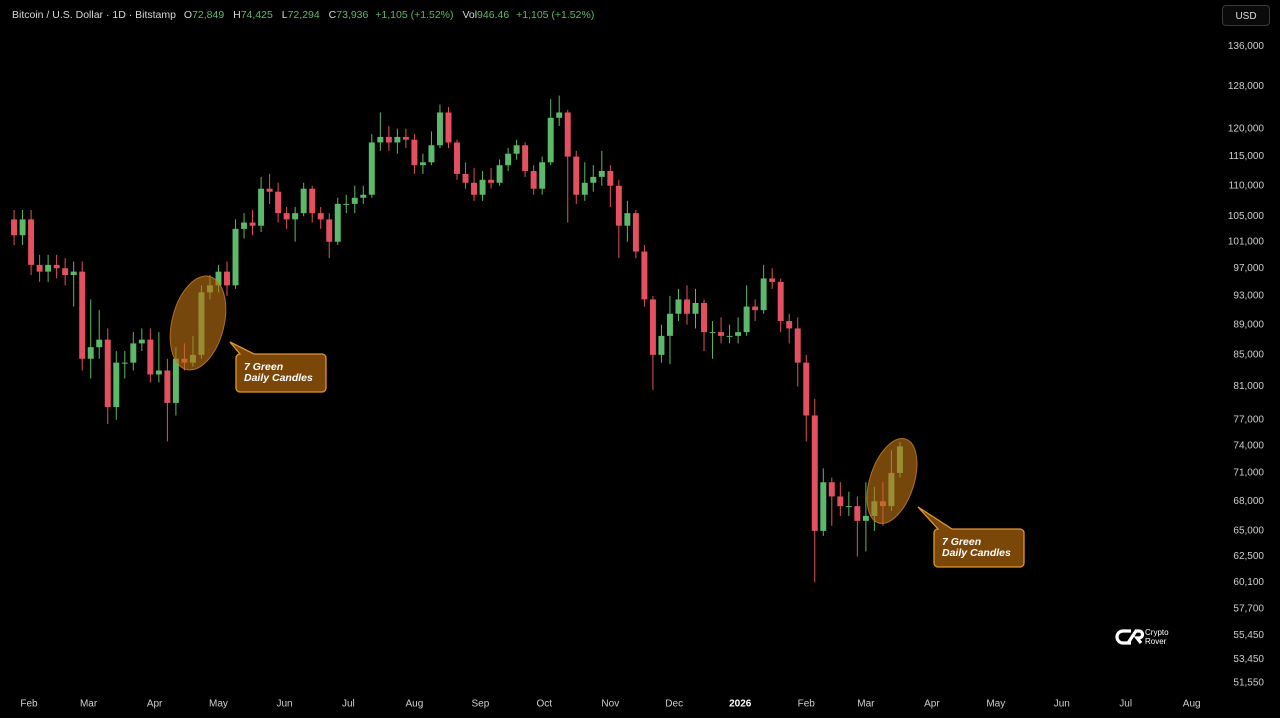 This screenshot has width=1280, height=718. Describe the element at coordinates (1246, 128) in the screenshot. I see `y-tick-label: 120,000` at that location.